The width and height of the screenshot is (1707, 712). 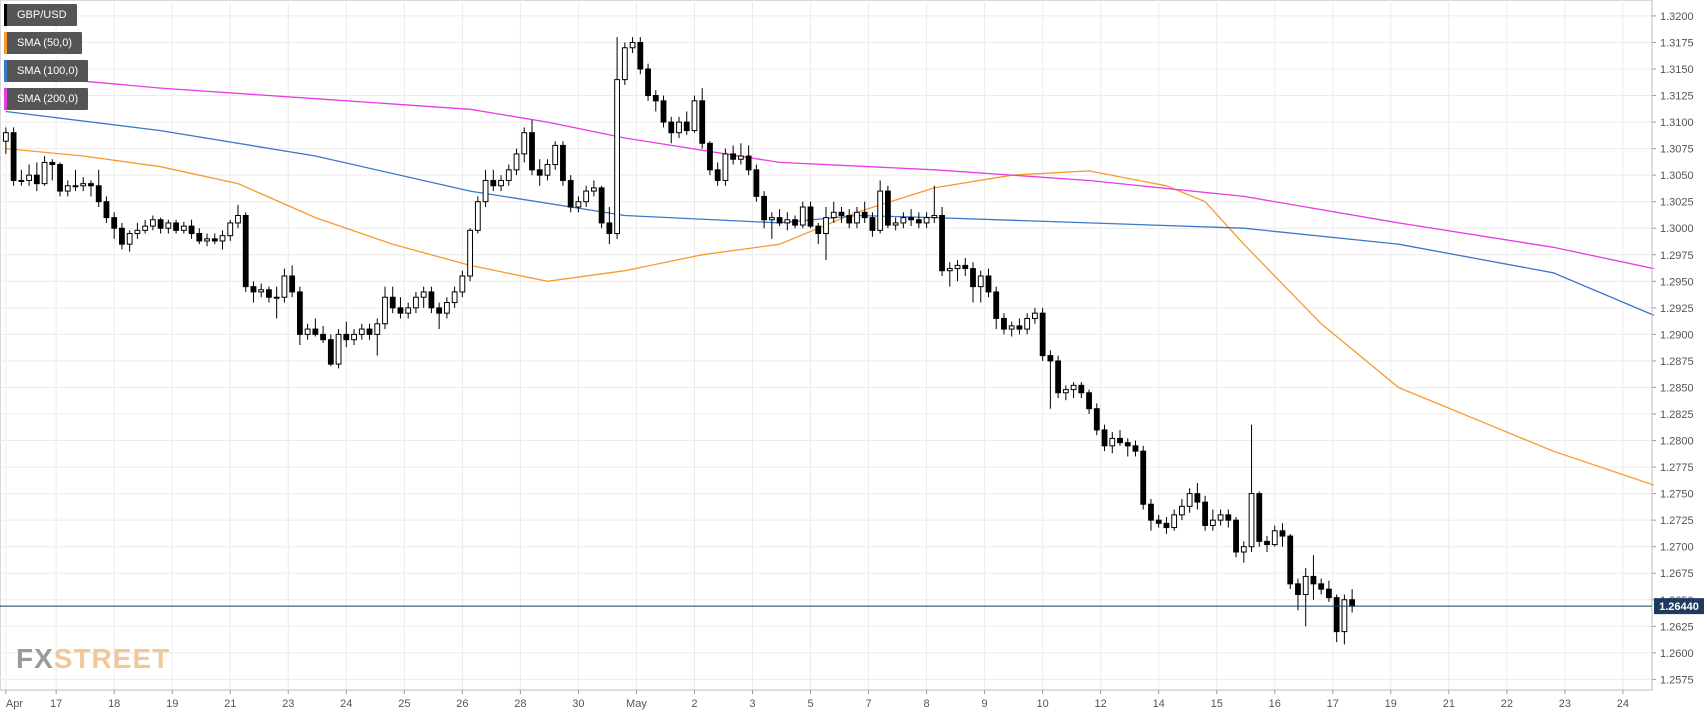 I want to click on legend-gbpusd: GBP/USD, so click(x=40, y=15).